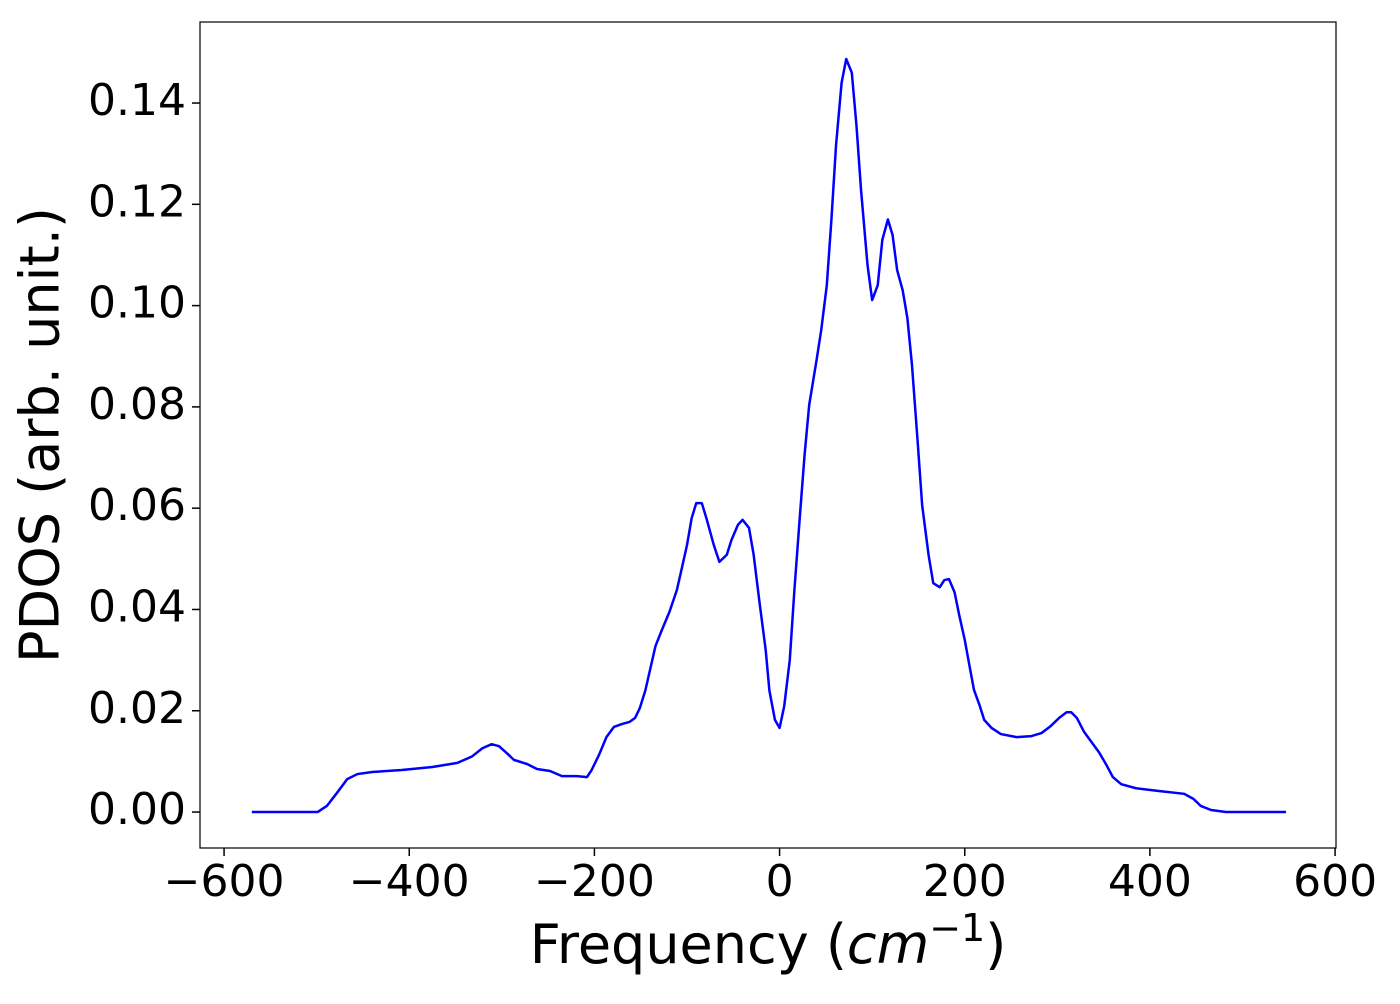 This screenshot has width=1400, height=1004. I want to click on y-tick-label: 0.14, so click(137, 100).